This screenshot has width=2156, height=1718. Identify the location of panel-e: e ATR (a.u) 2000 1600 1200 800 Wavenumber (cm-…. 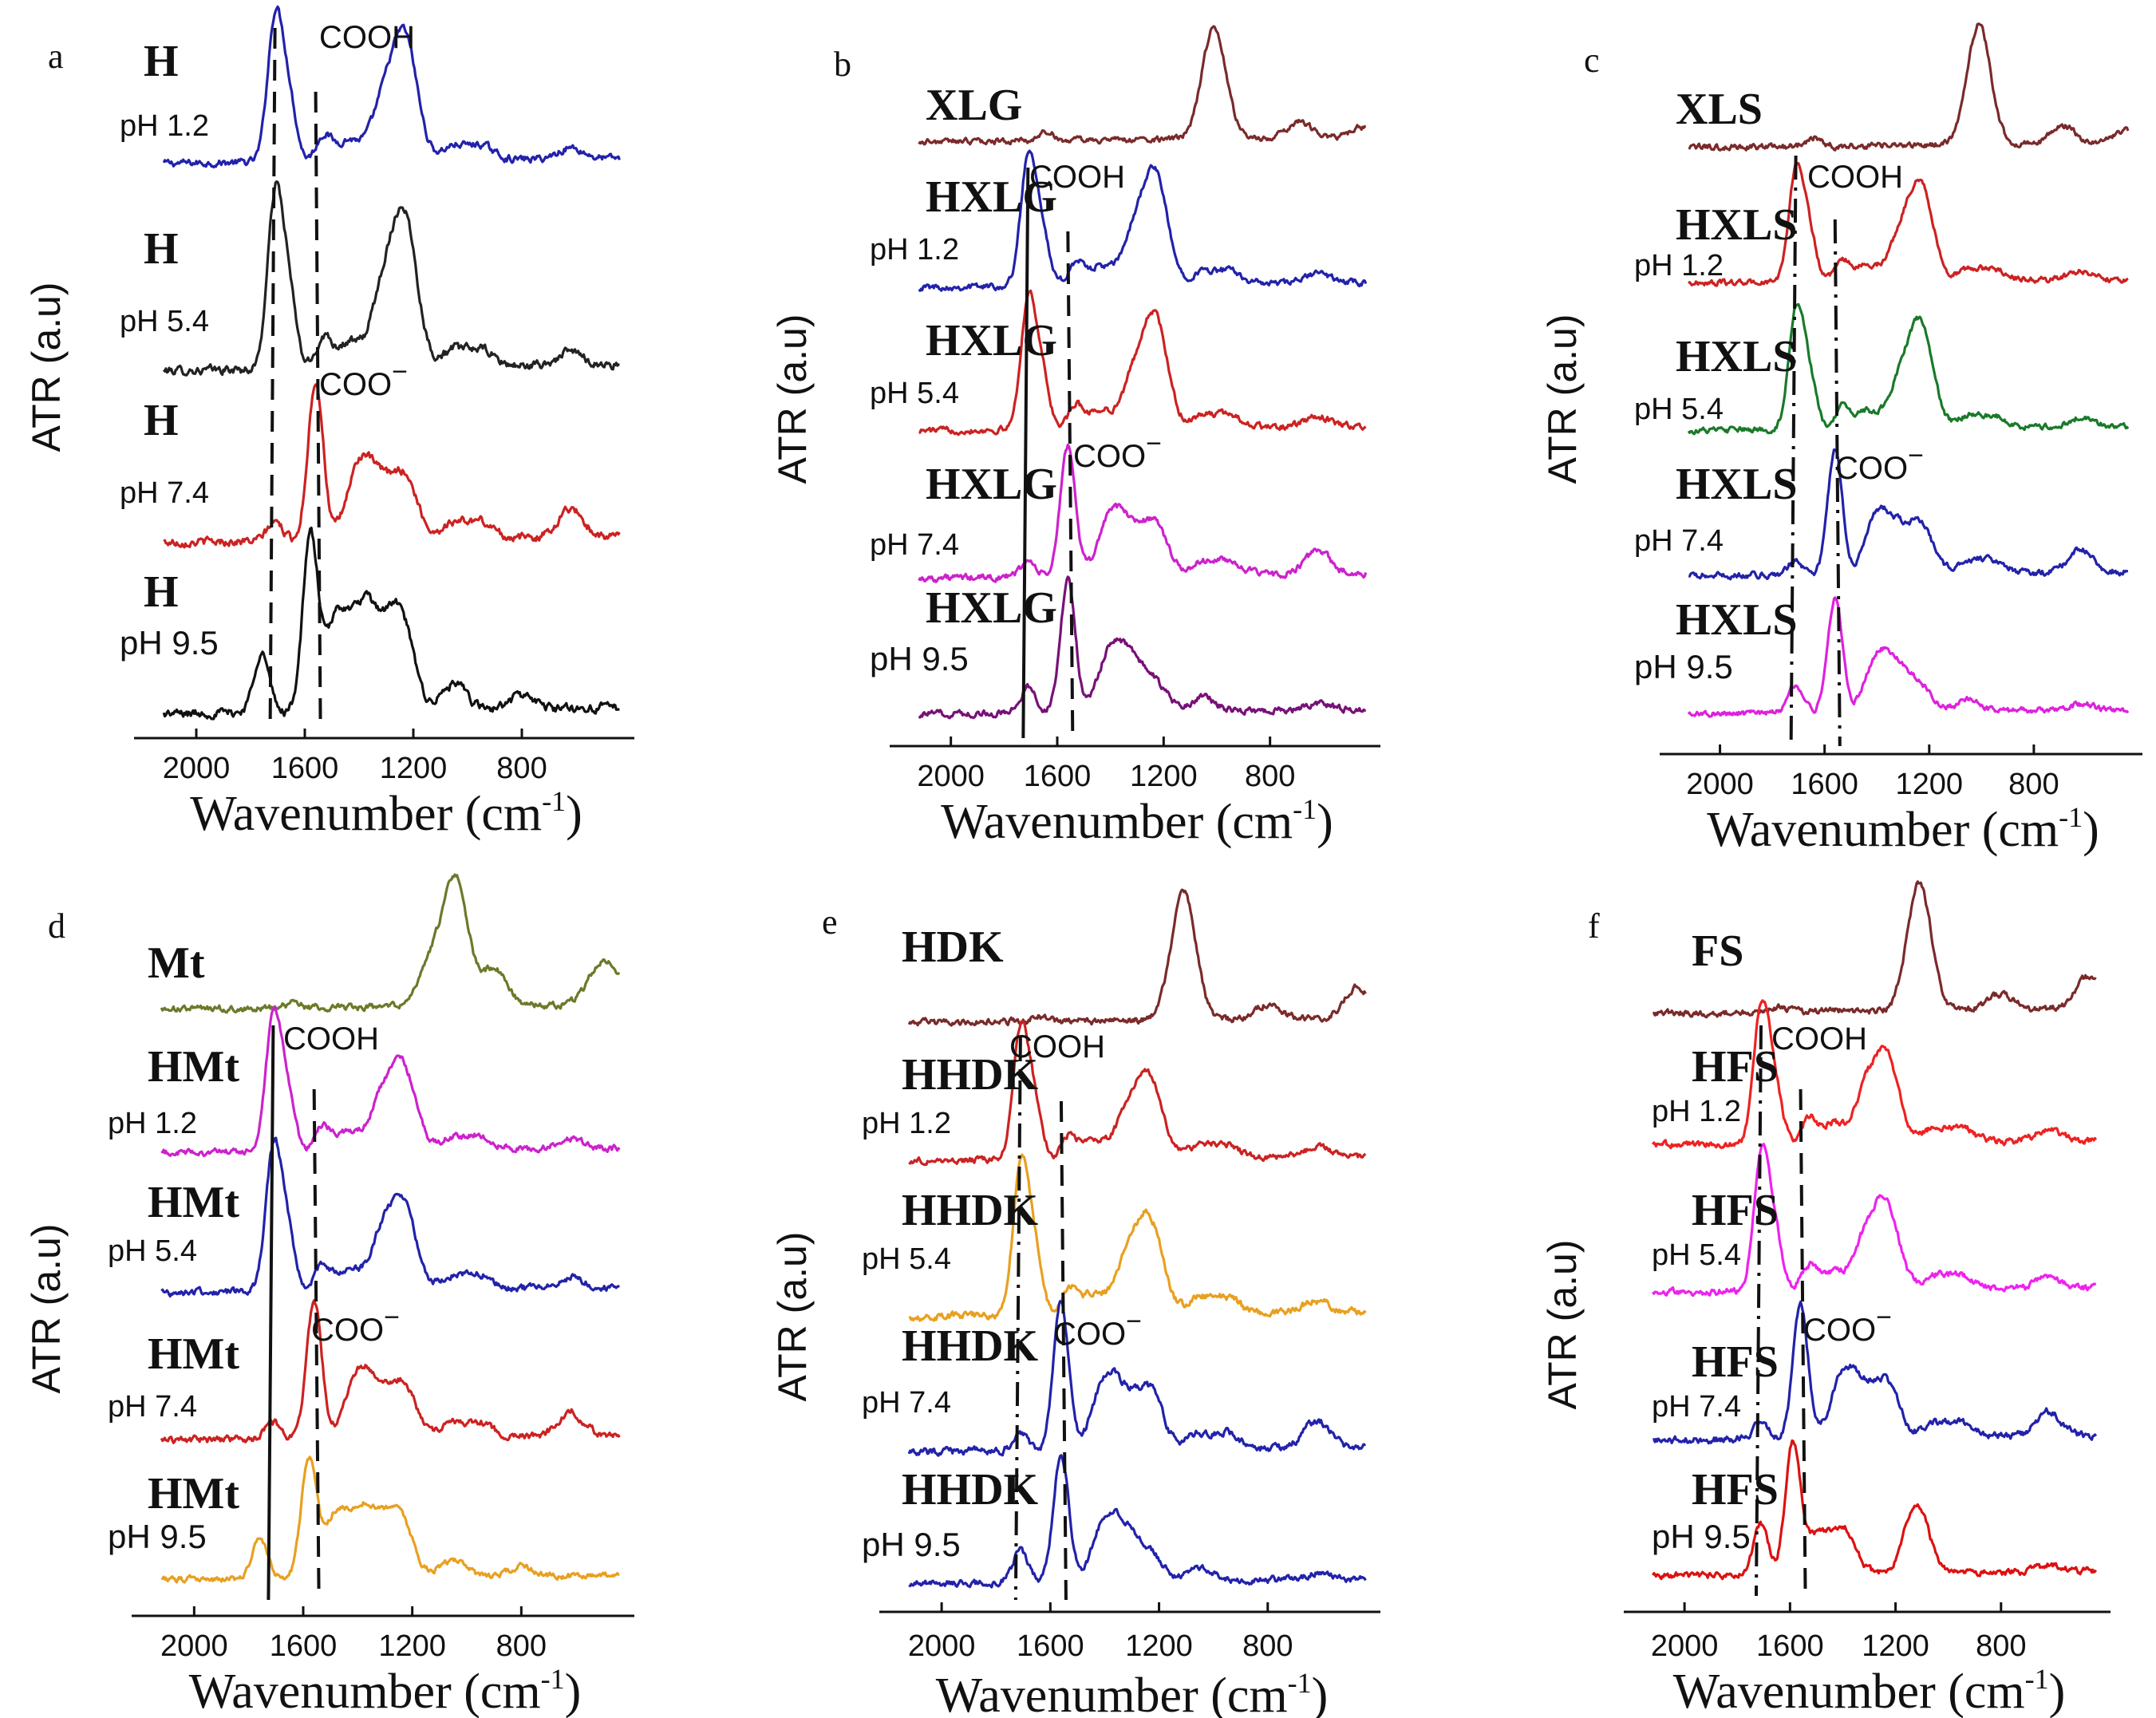
(1075, 1303).